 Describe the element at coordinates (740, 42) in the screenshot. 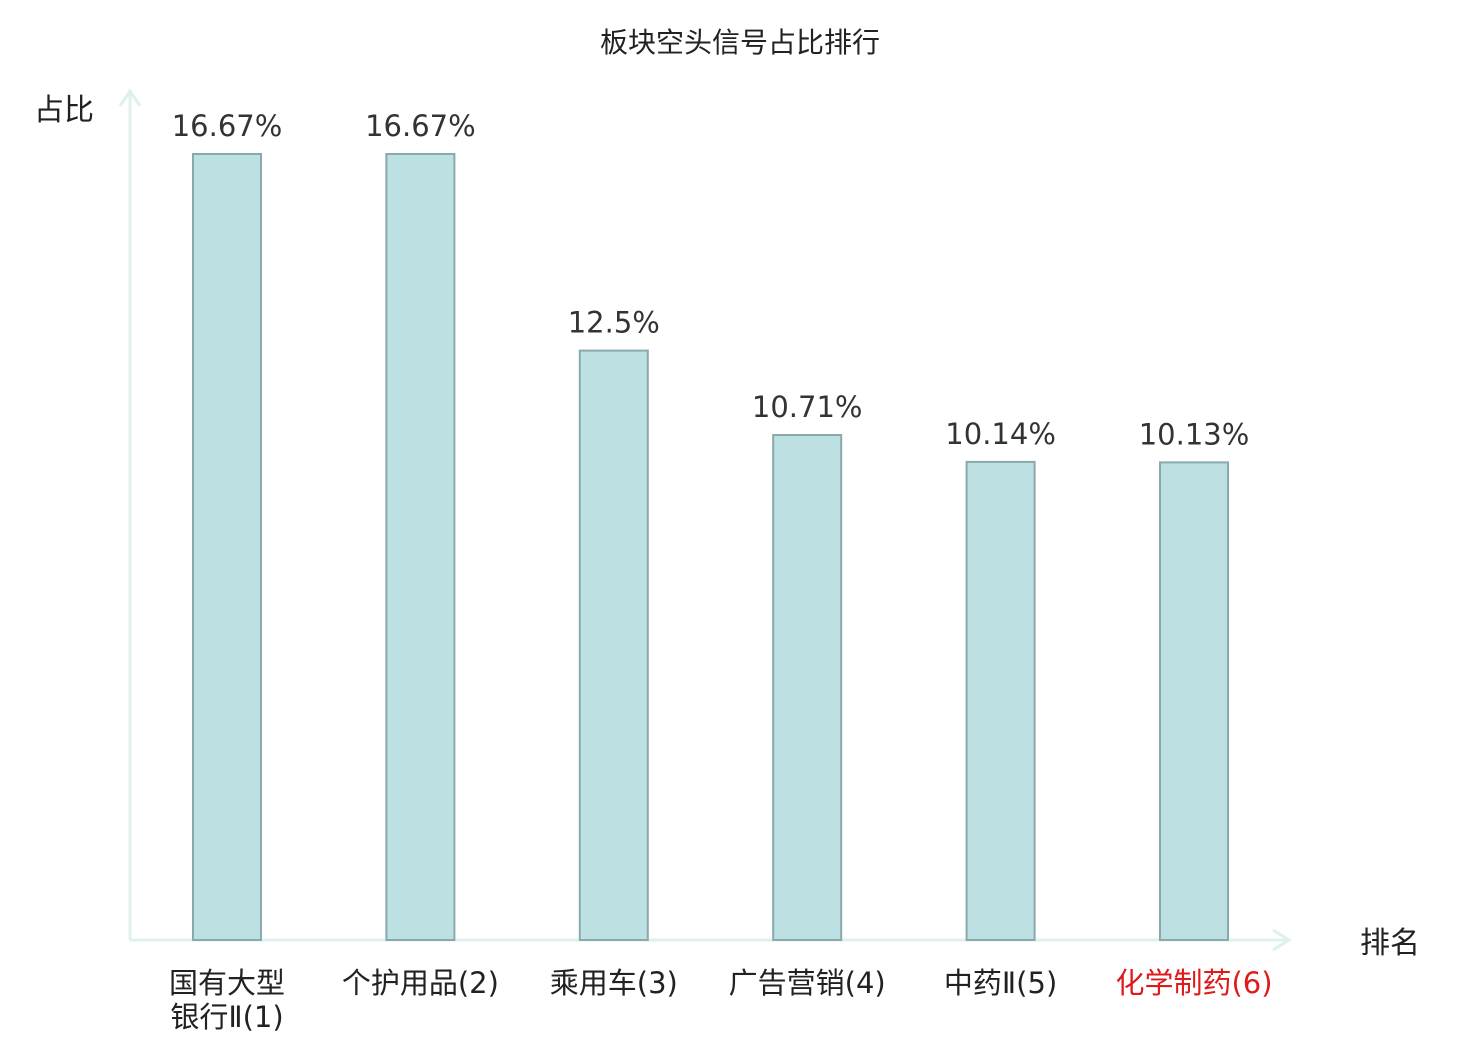

I see `chart-title: 板块空头信号占比排行` at that location.